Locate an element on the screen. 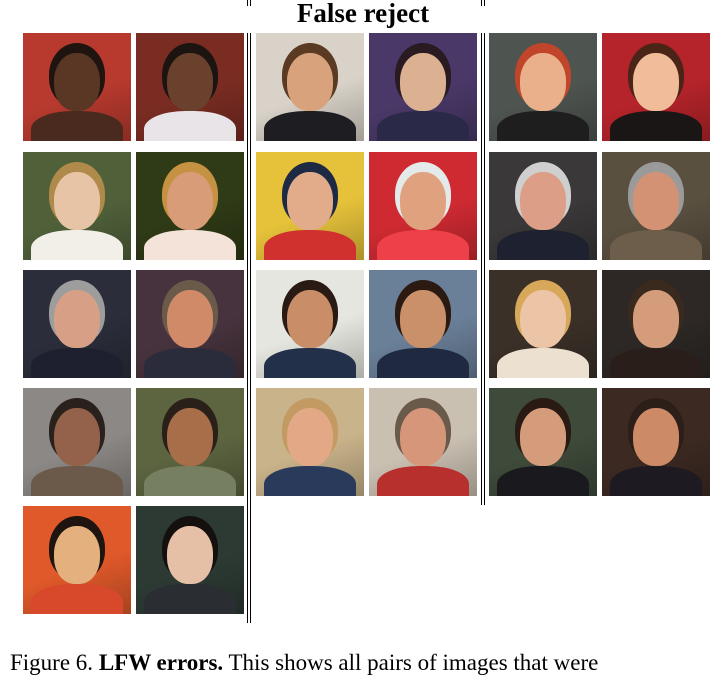  title-left-rule is located at coordinates (249, 3).